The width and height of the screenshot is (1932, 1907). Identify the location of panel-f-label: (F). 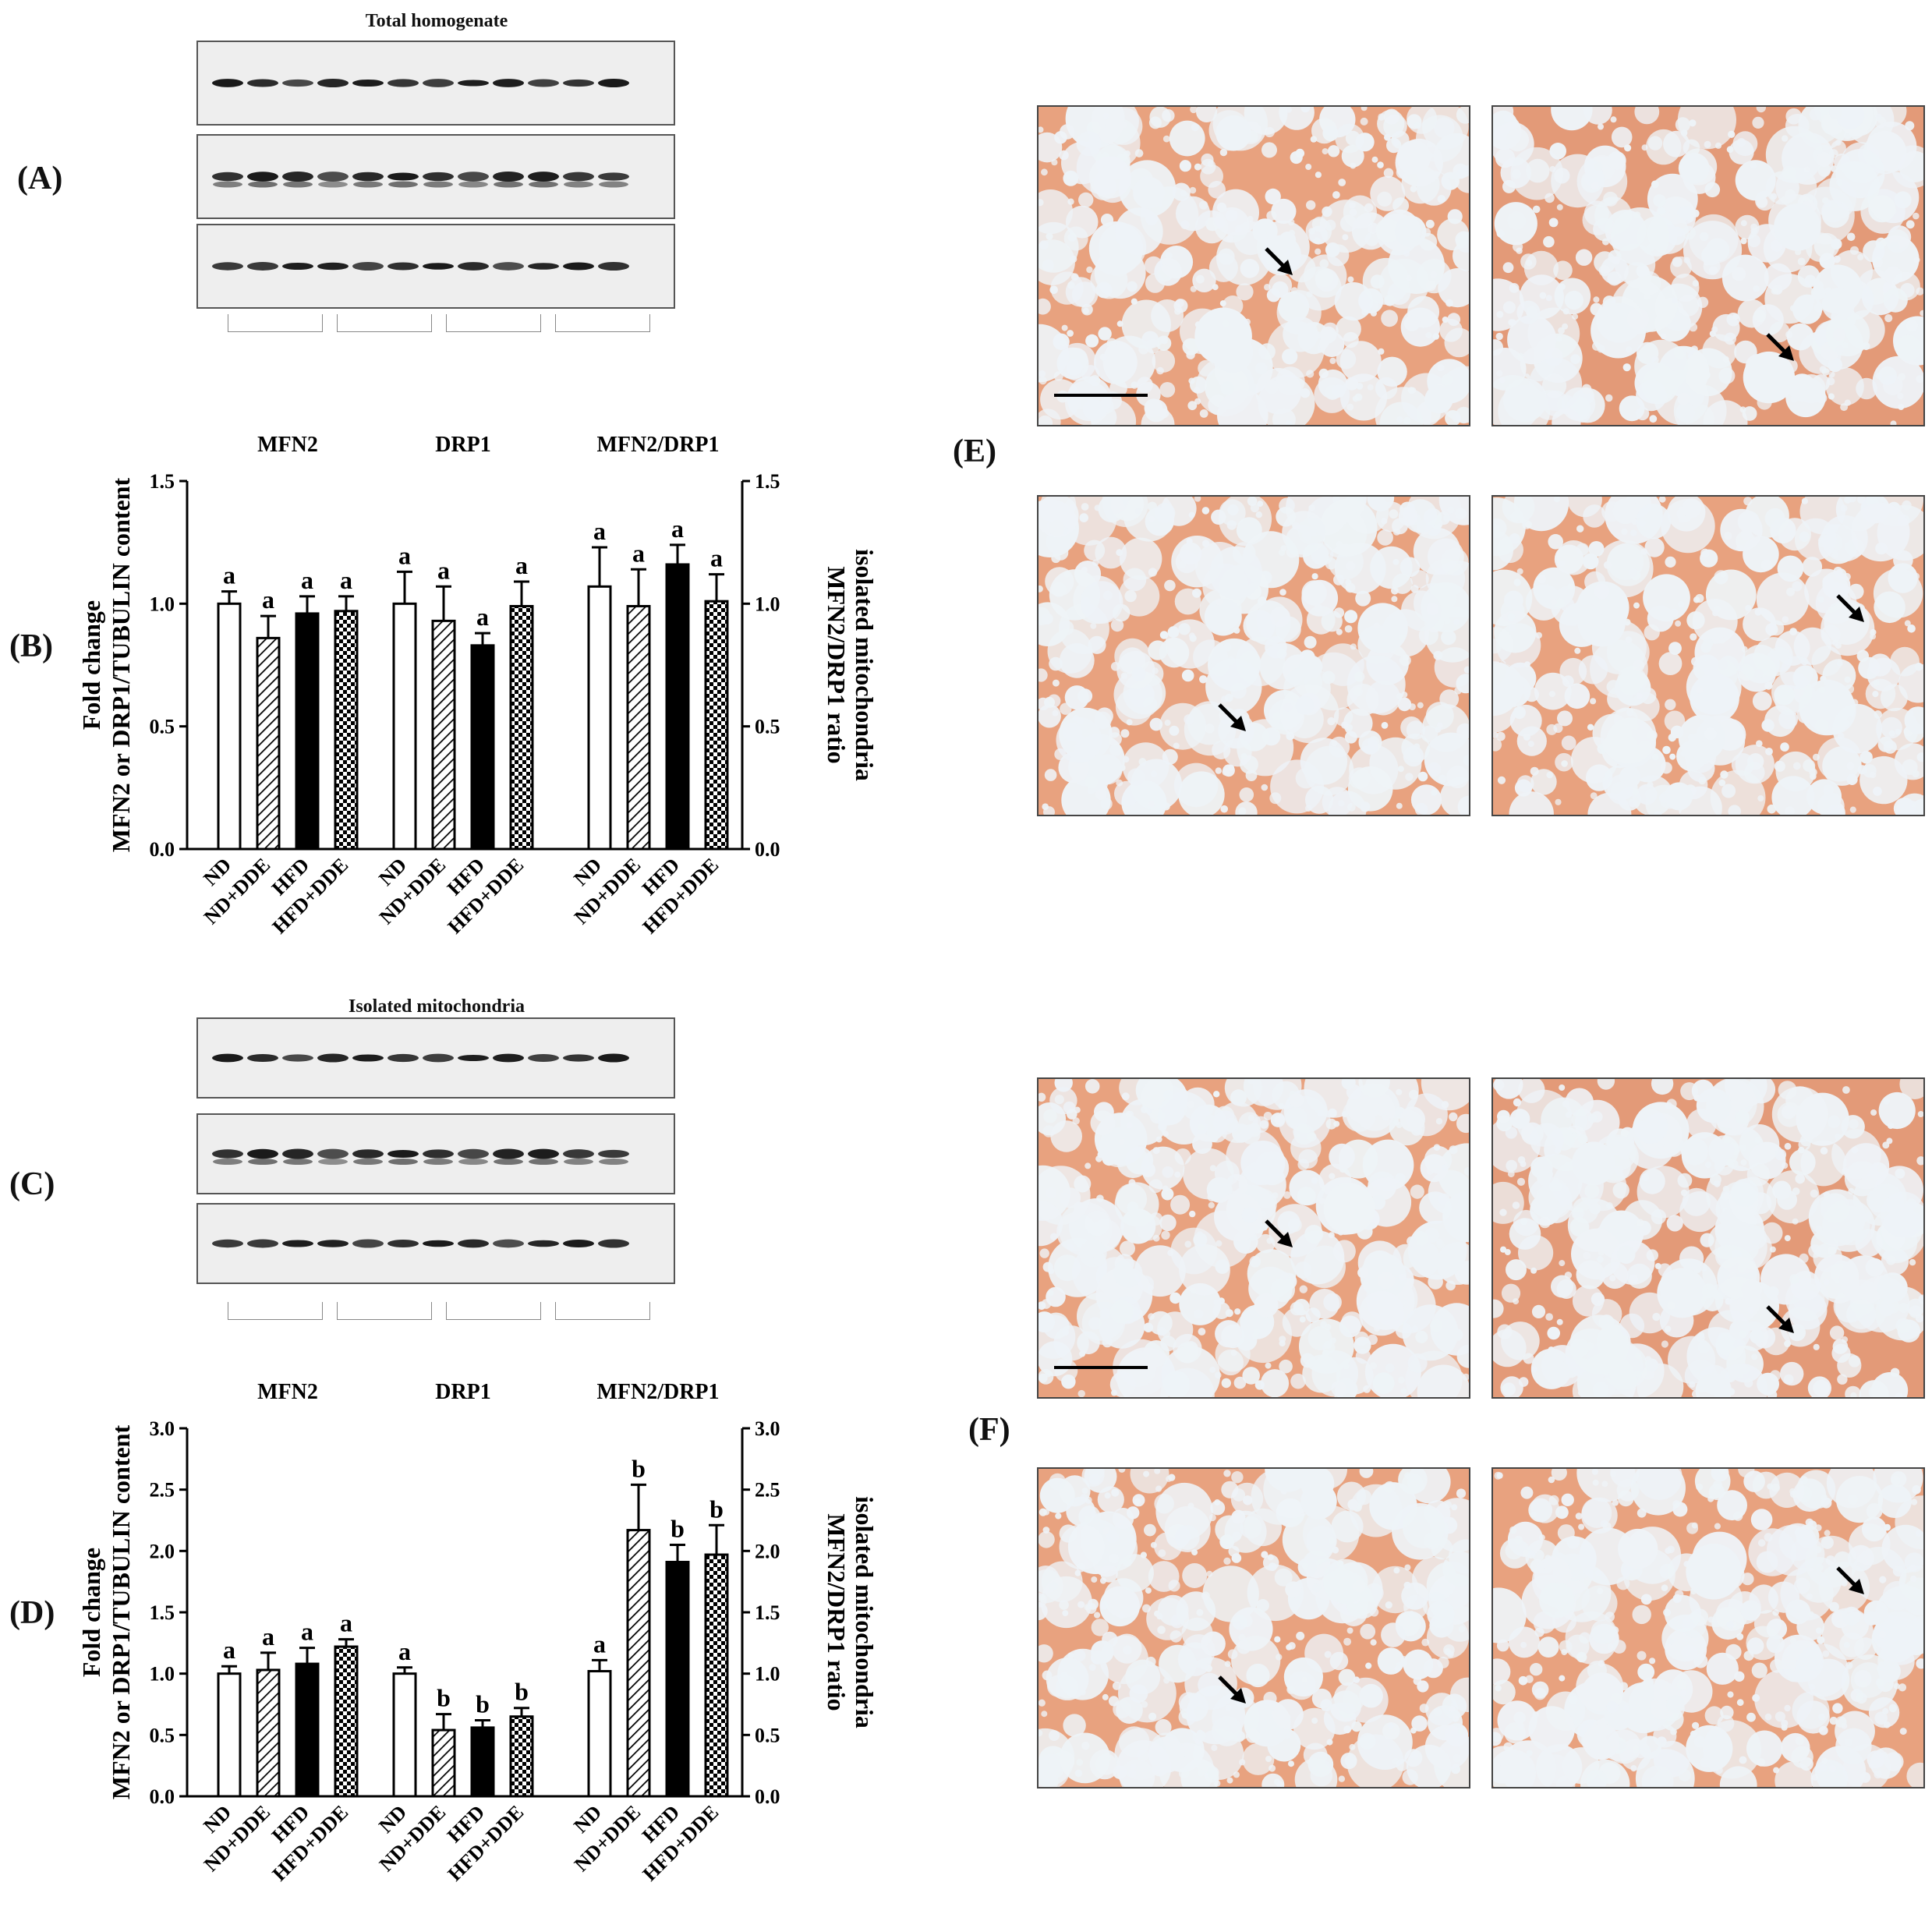
(989, 1430).